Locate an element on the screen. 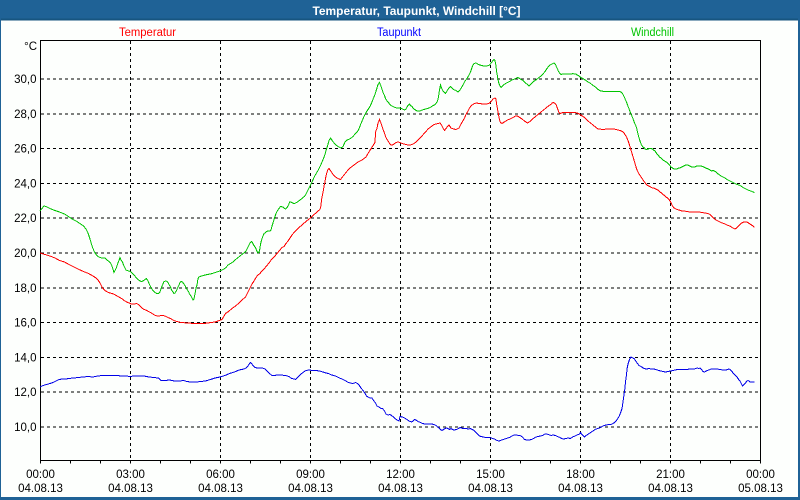 This screenshot has height=500, width=800. svg-text: Temperatur is located at coordinates (147, 33).